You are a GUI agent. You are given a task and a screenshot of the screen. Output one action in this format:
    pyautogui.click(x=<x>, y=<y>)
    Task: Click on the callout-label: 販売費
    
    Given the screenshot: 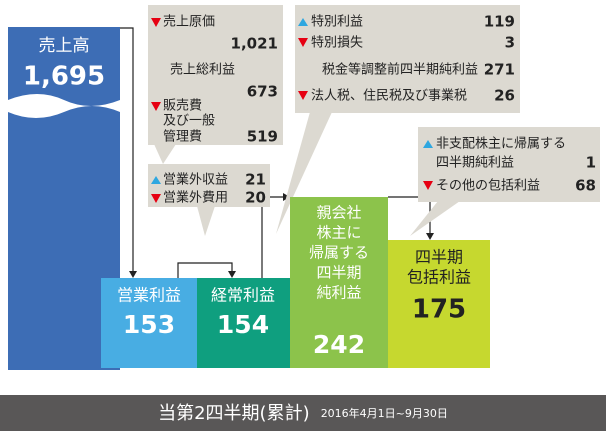 What is the action you would take?
    pyautogui.click(x=182, y=106)
    